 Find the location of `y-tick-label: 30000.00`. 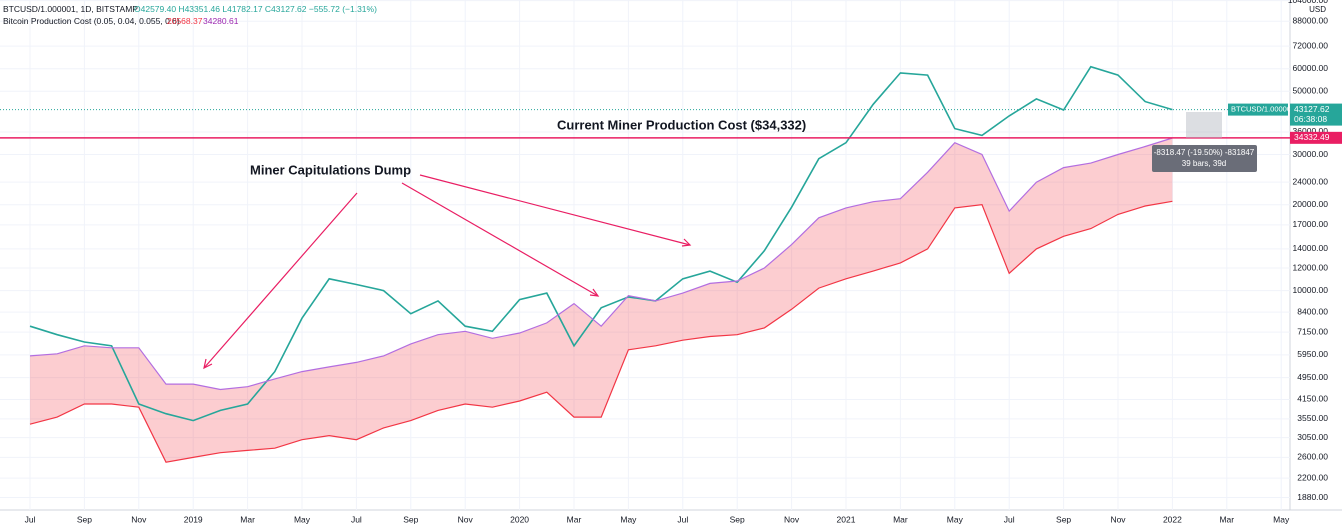

y-tick-label: 30000.00 is located at coordinates (1311, 154).